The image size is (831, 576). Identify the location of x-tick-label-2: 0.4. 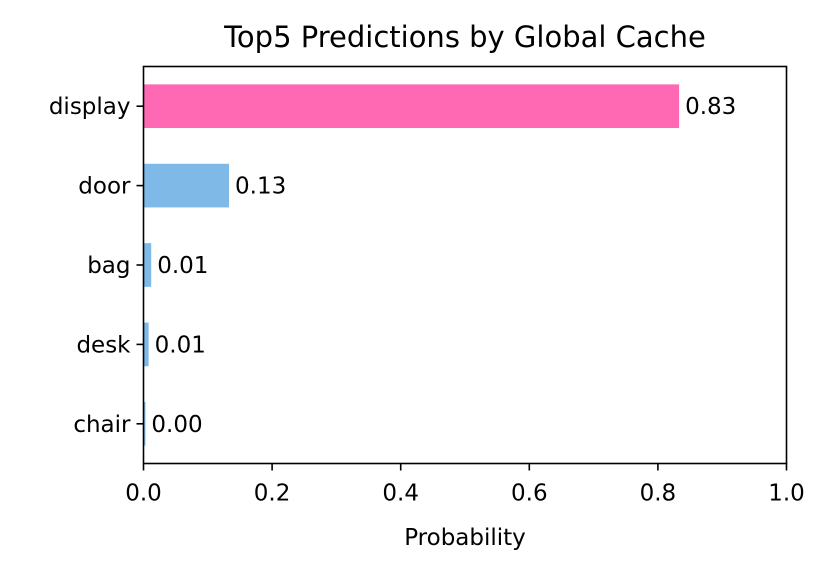
(400, 494).